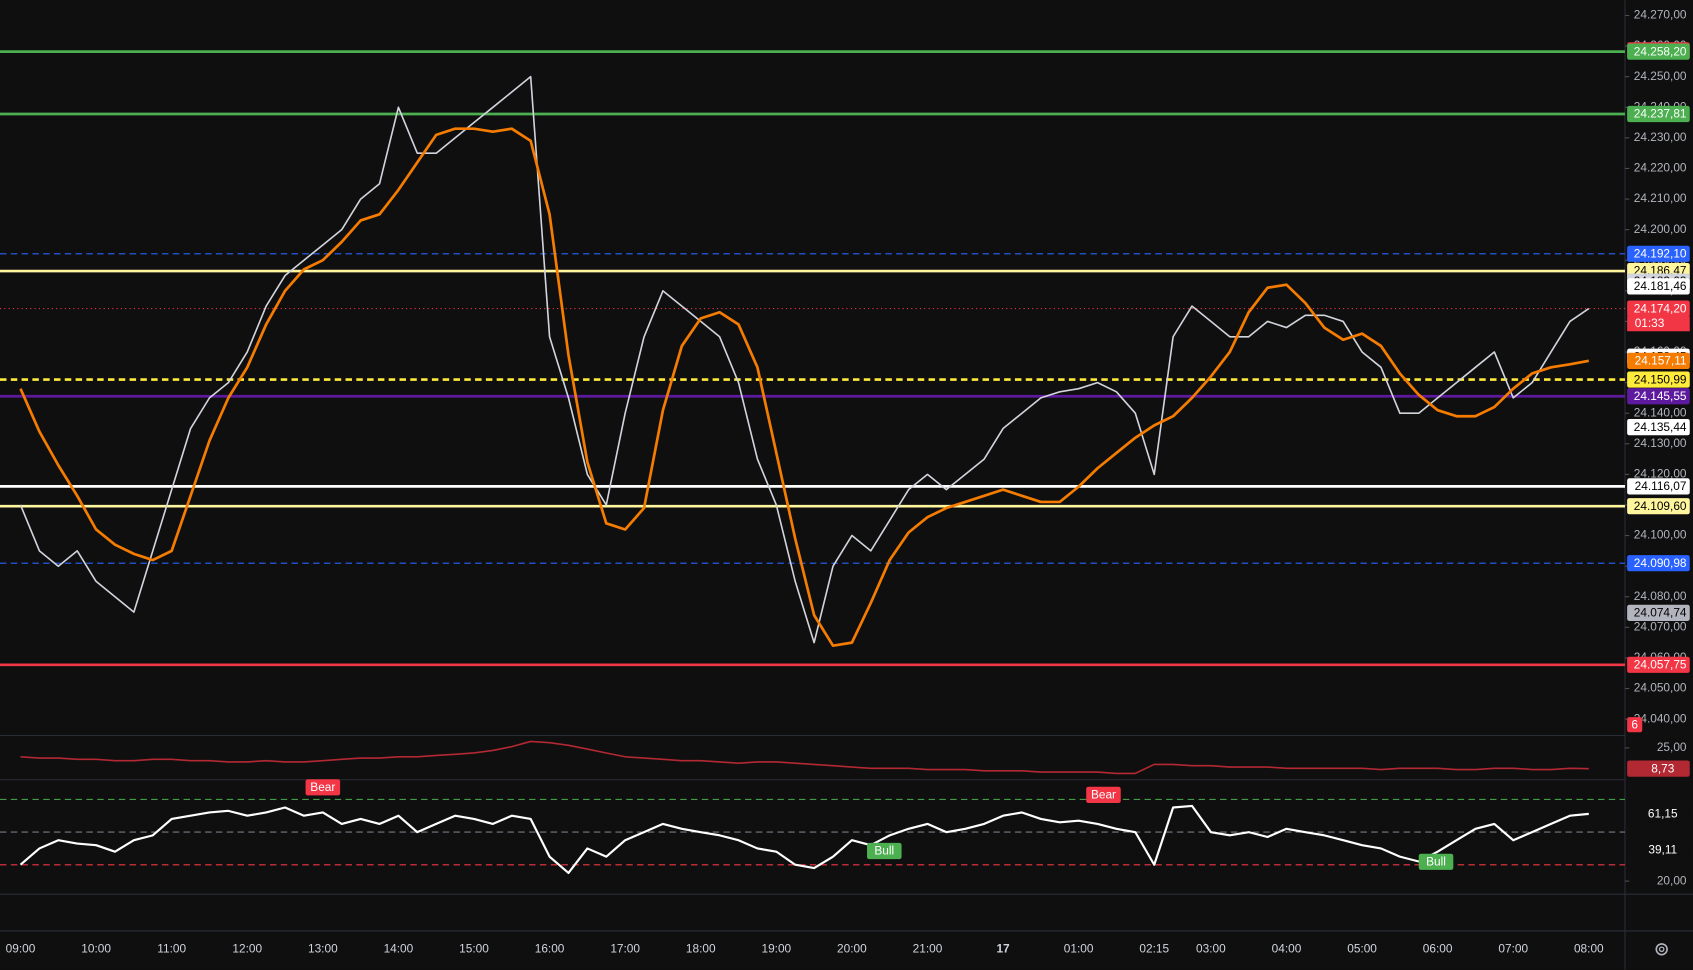  What do you see at coordinates (1660, 137) in the screenshot?
I see `y-tick-label: 24.230,00` at bounding box center [1660, 137].